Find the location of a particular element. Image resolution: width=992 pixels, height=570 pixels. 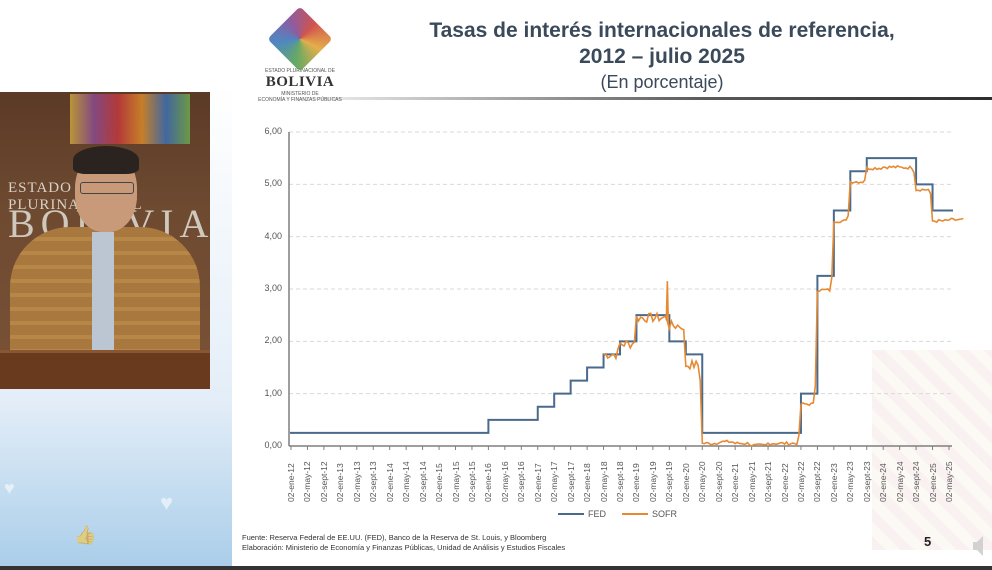

x-axis-tick-label: 02-may-17 is located at coordinates (554, 481).